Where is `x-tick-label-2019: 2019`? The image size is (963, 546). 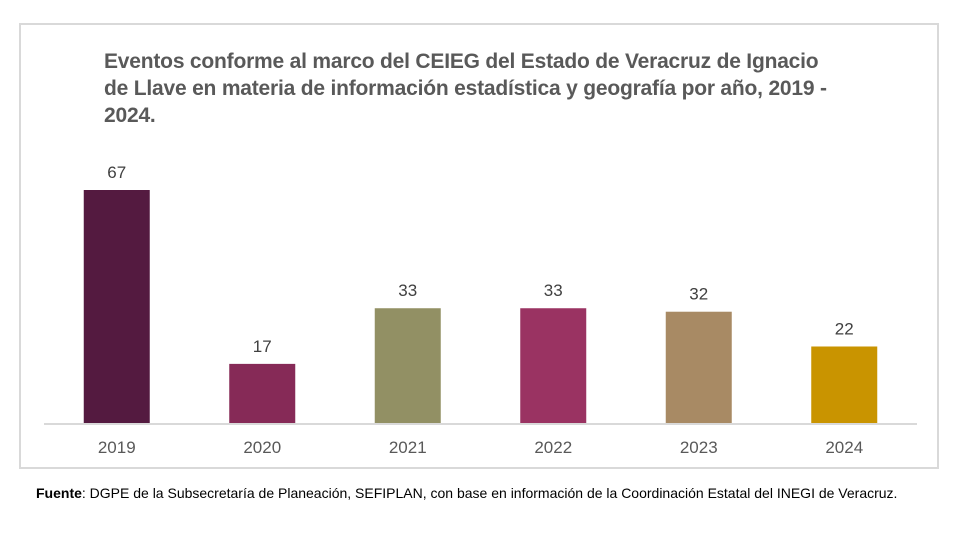 x-tick-label-2019: 2019 is located at coordinates (117, 447).